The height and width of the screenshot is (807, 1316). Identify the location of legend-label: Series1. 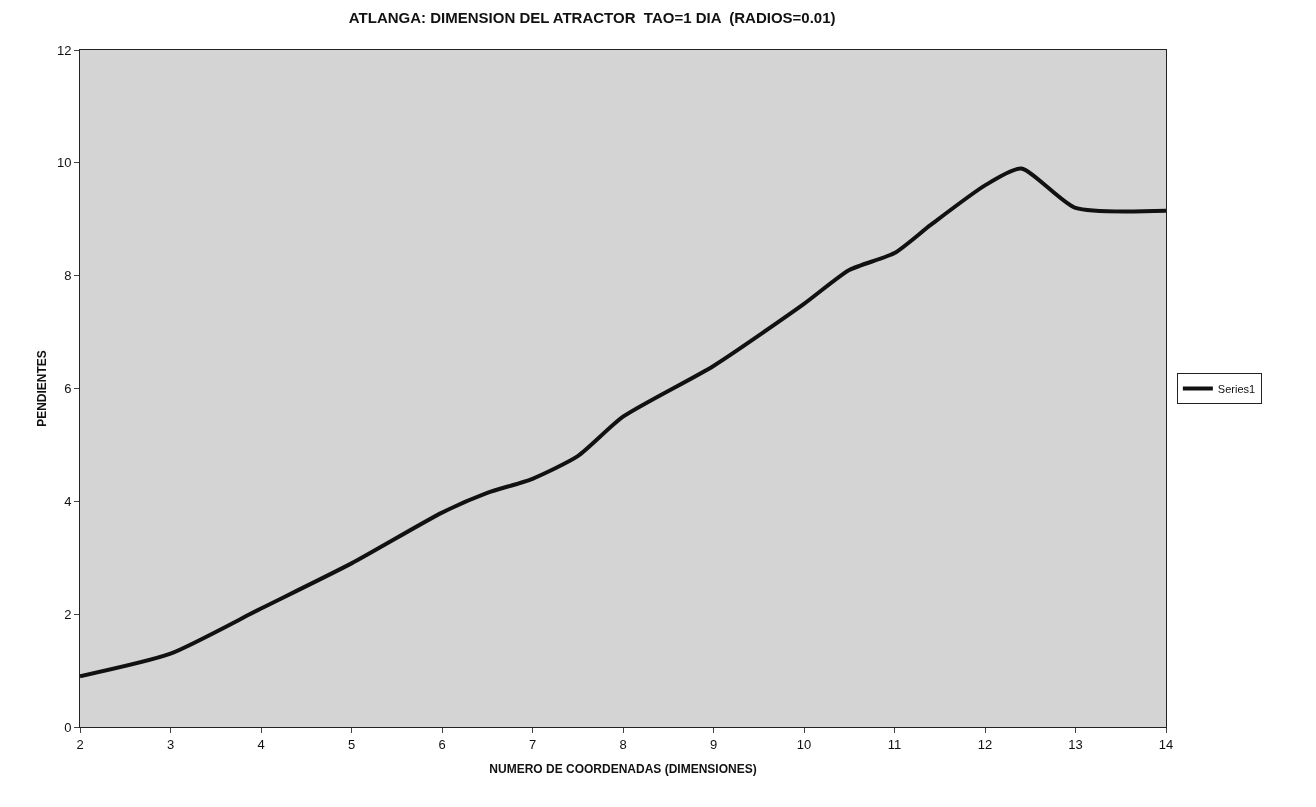
(1236, 388).